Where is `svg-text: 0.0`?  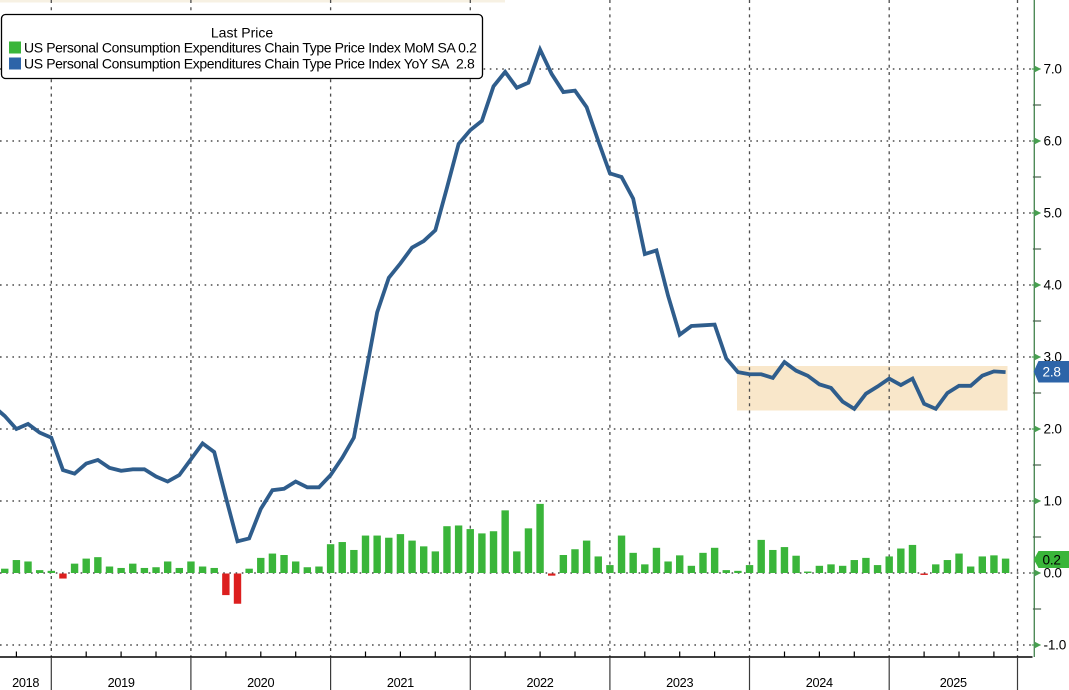
svg-text: 0.0 is located at coordinates (1053, 573).